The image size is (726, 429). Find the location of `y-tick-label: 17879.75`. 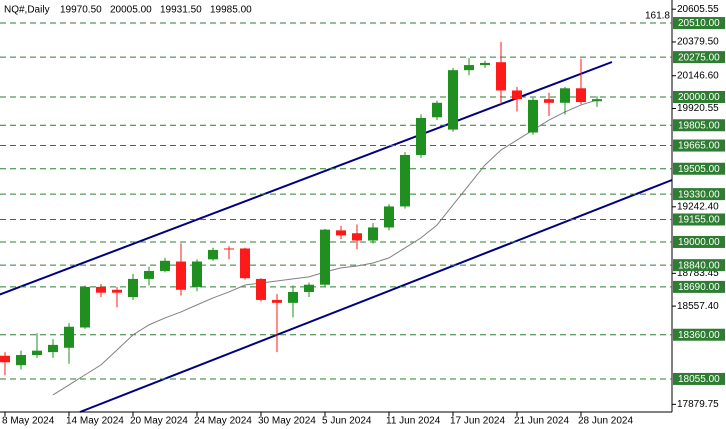

y-tick-label: 17879.75 is located at coordinates (698, 404).